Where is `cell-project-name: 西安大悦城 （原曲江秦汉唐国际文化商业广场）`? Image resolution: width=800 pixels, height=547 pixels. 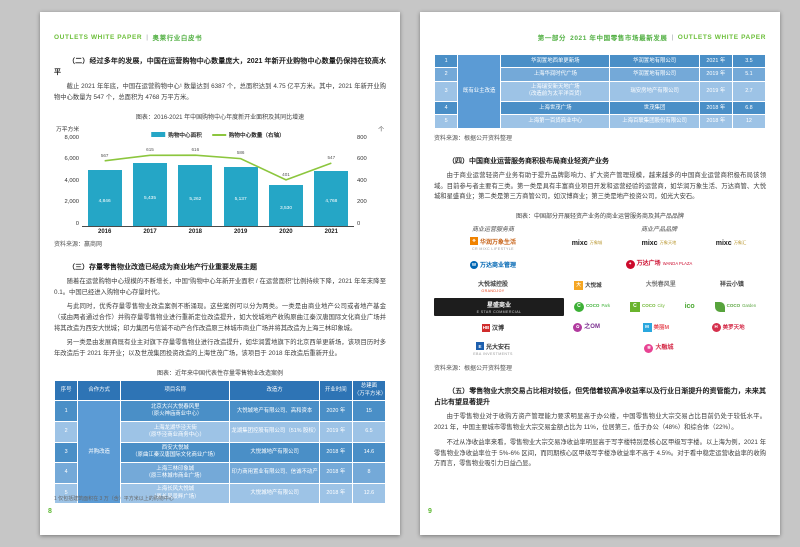
cell-project-name: 西安大悦城 （原曲江秦汉唐国际文化商业广场） is located at coordinates (175, 452).